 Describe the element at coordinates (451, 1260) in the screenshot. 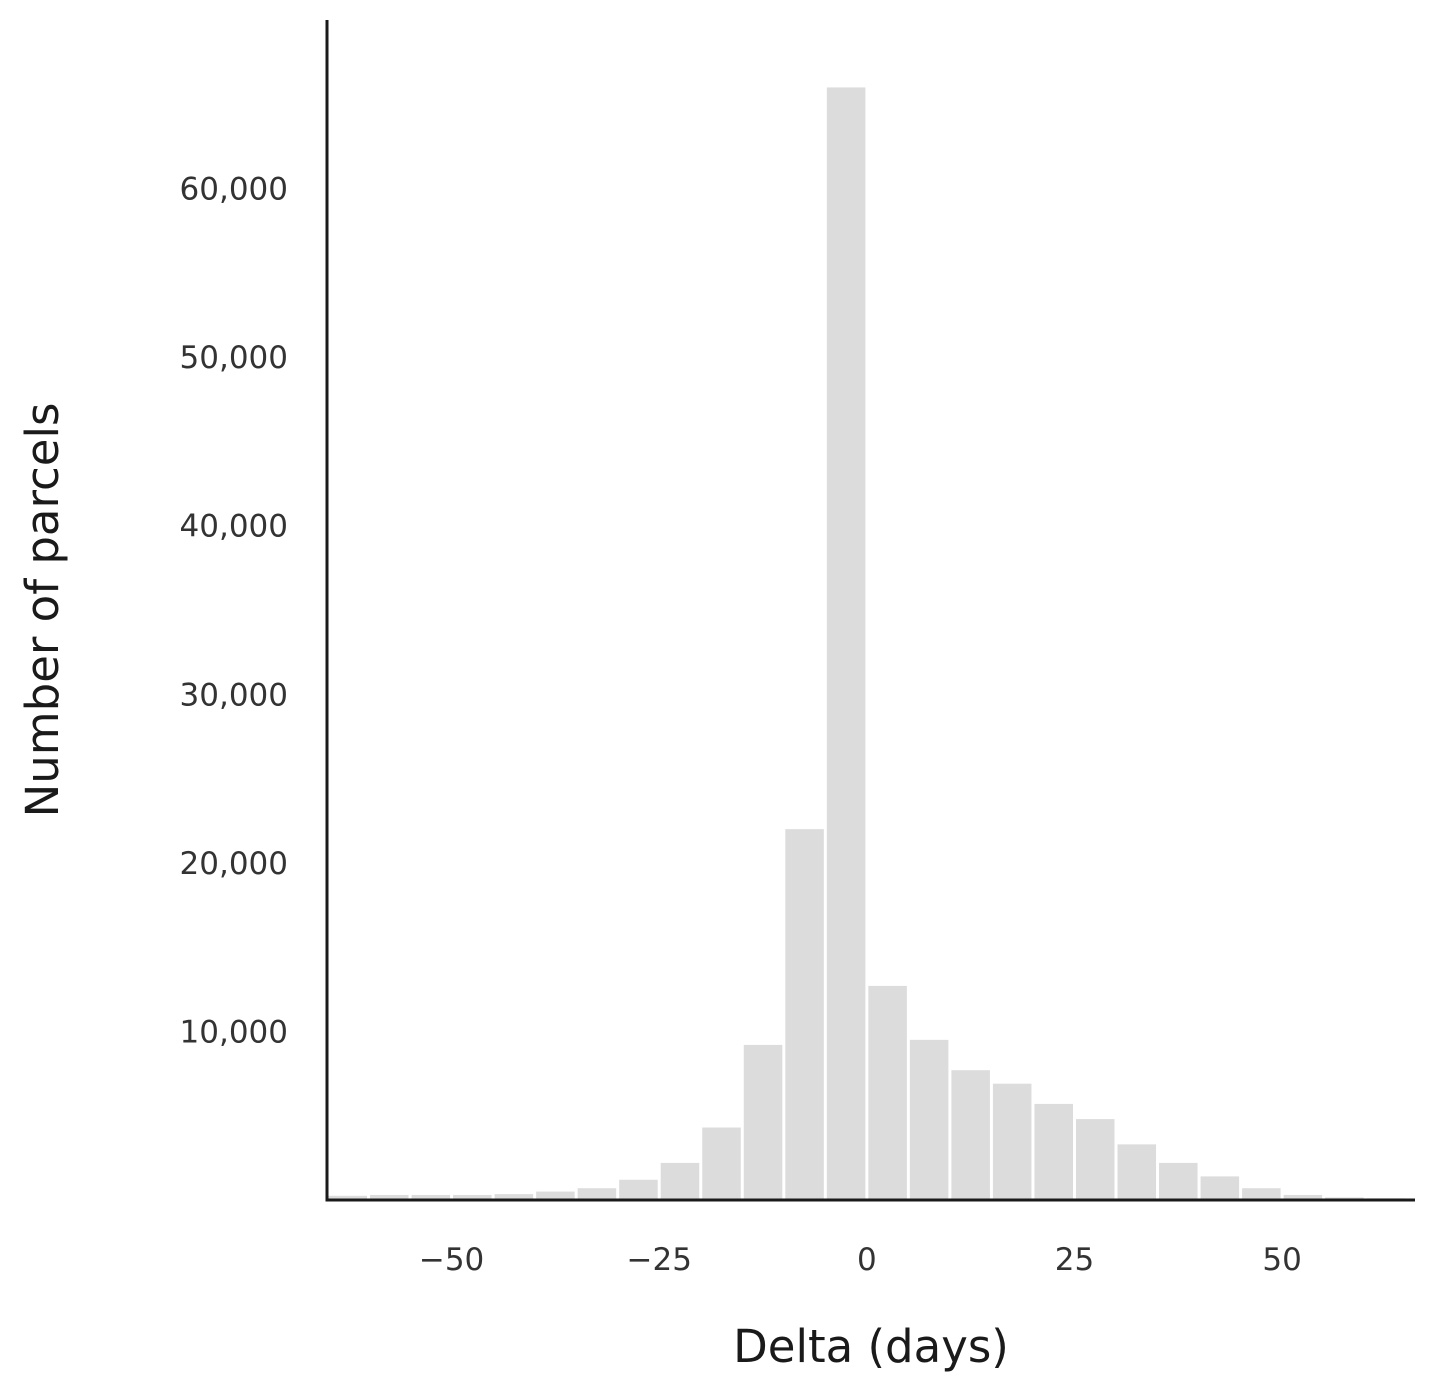

I see `x-tick-label: −50` at that location.